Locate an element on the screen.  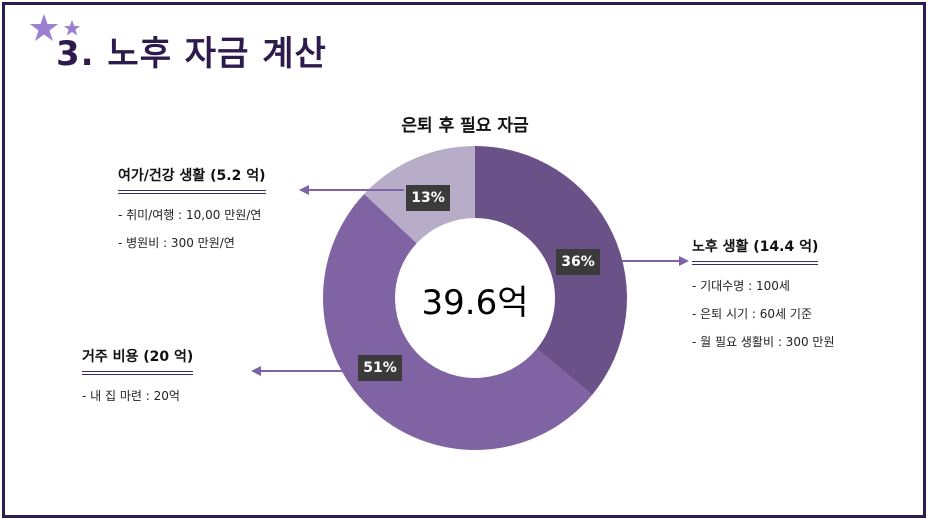
callout-housing: 거주 비용 (20 억) - 내 집 마련 : 20억 is located at coordinates (138, 380).